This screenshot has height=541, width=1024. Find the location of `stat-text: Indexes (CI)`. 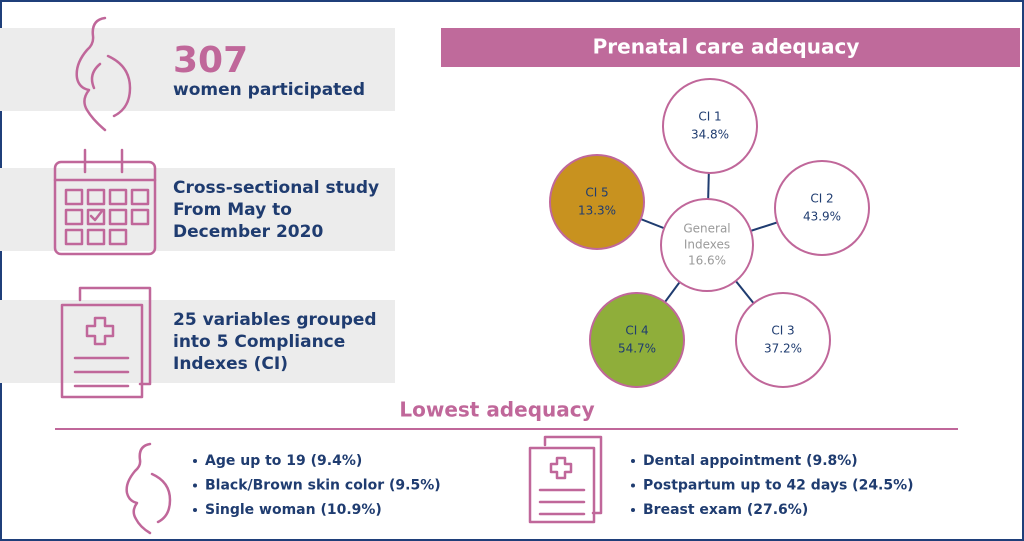

stat-text: Indexes (CI) is located at coordinates (230, 364).